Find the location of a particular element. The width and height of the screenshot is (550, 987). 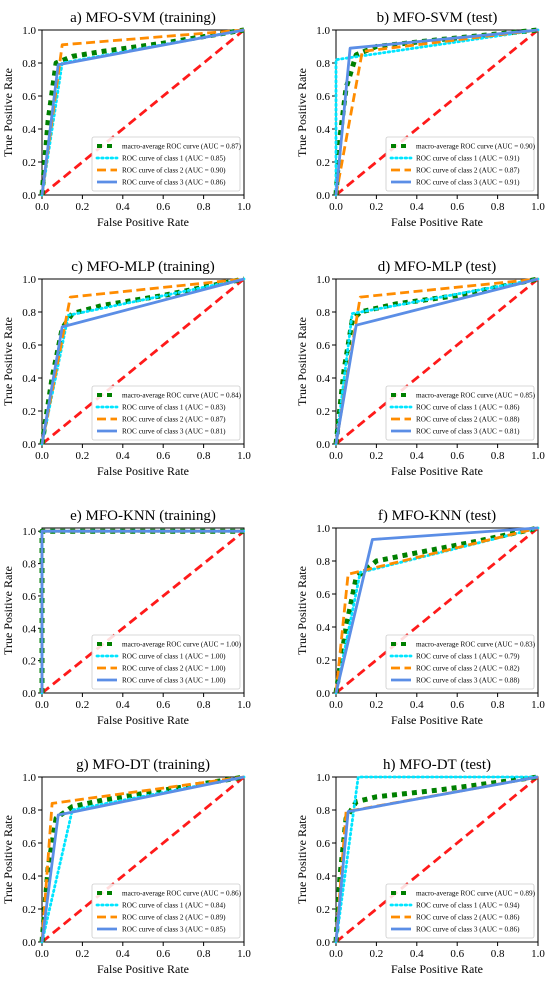

legend-label: ROC curve of class 2 (AUC = 0.86) is located at coordinates (468, 918).